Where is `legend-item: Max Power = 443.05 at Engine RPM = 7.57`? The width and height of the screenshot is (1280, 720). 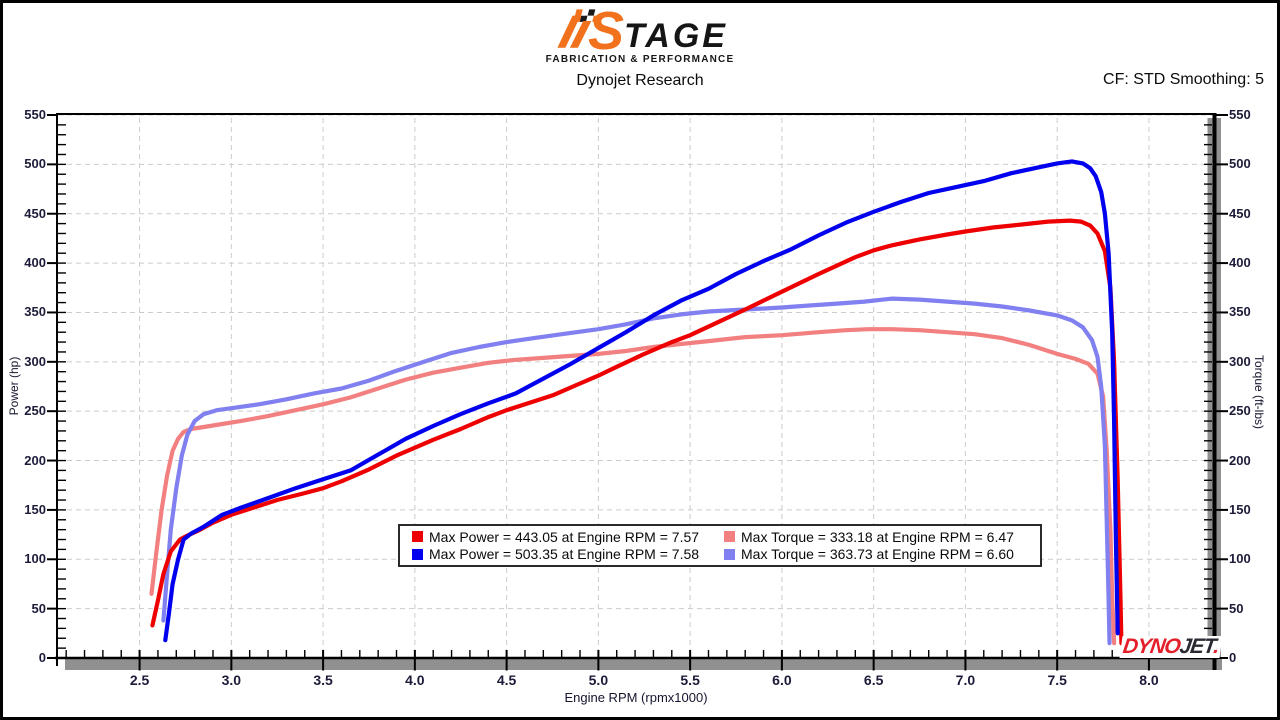
legend-item: Max Power = 443.05 at Engine RPM = 7.57 is located at coordinates (568, 537).